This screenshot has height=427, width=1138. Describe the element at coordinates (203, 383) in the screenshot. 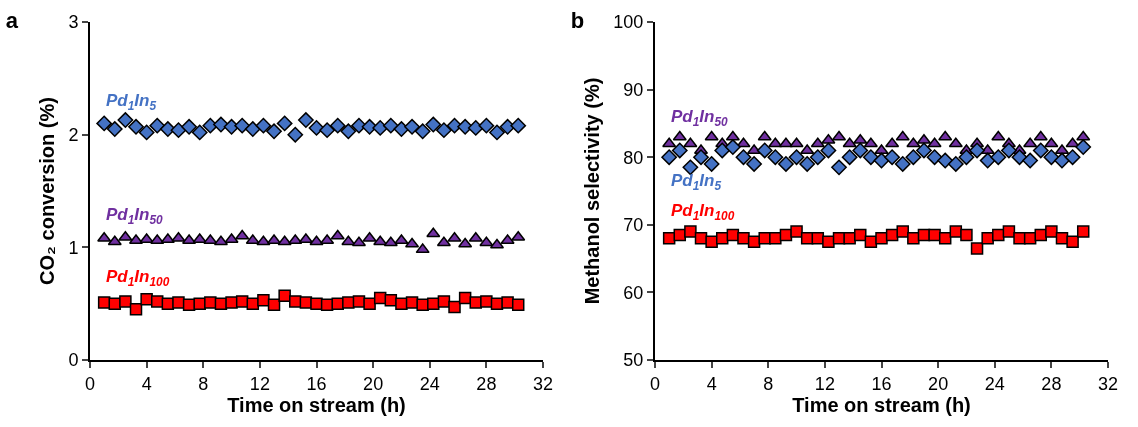

I see `x-tick-label: 8` at that location.